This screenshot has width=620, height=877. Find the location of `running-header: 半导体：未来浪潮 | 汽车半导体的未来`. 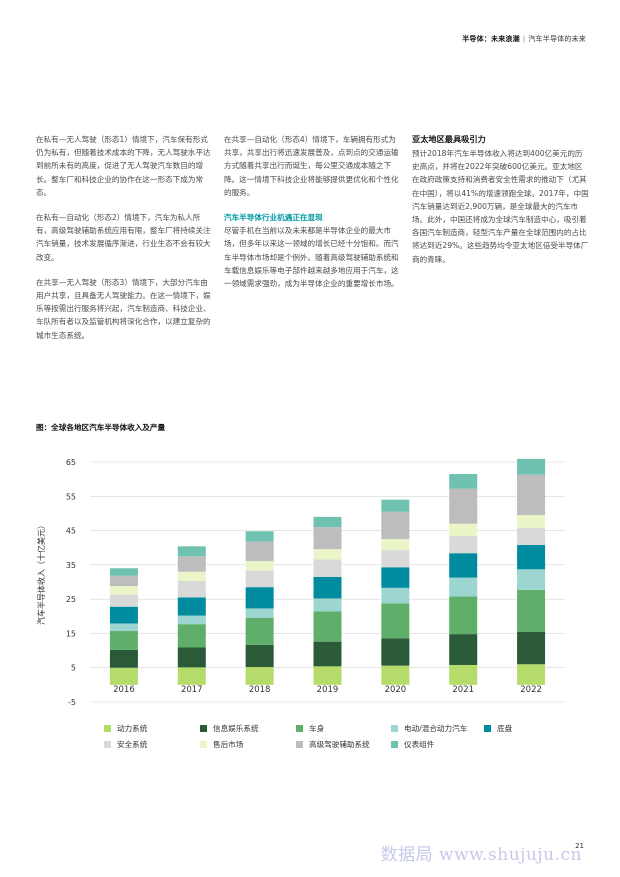

running-header: 半导体：未来浪潮 | 汽车半导体的未来 is located at coordinates (524, 39).